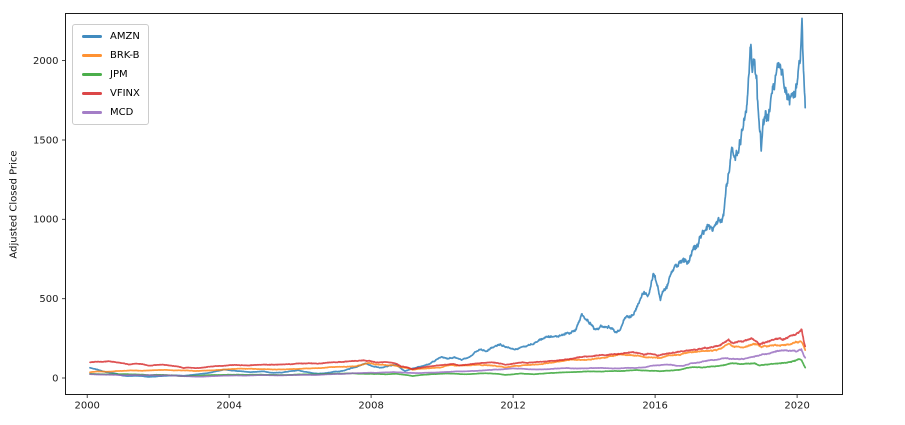 The height and width of the screenshot is (425, 905). I want to click on legend-label: MCD, so click(122, 112).